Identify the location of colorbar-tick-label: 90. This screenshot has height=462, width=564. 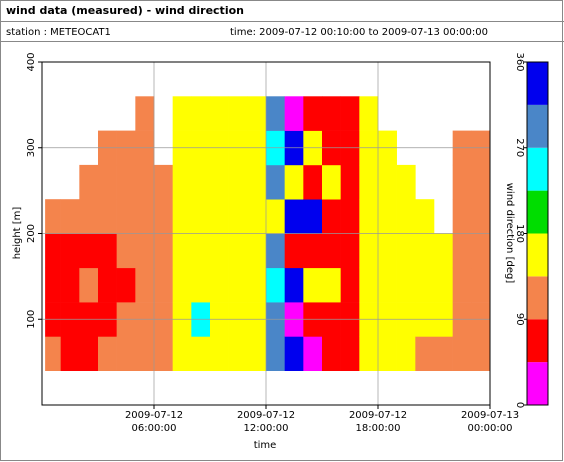
(519, 319).